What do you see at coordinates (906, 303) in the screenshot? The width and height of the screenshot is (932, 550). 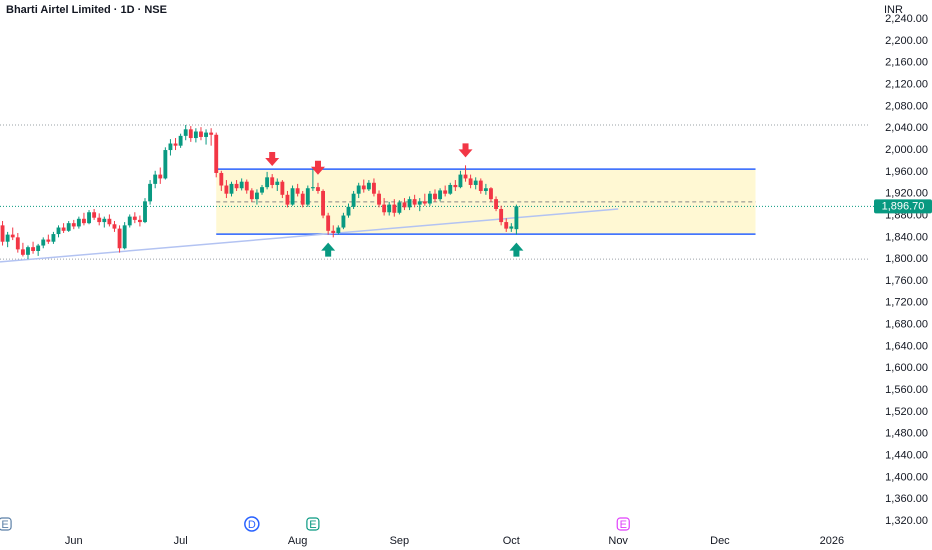 I see `y-tick-label: 1,720.00` at bounding box center [906, 303].